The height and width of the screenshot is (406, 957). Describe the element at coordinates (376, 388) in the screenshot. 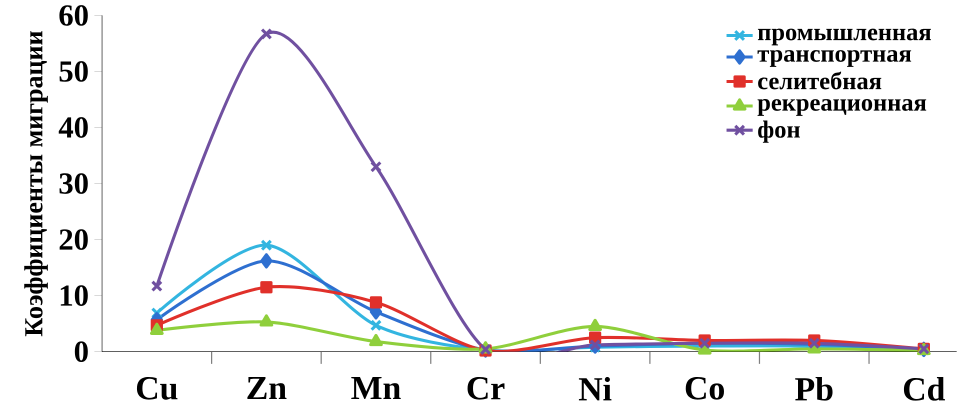

I see `x-tick-label: Mn` at that location.